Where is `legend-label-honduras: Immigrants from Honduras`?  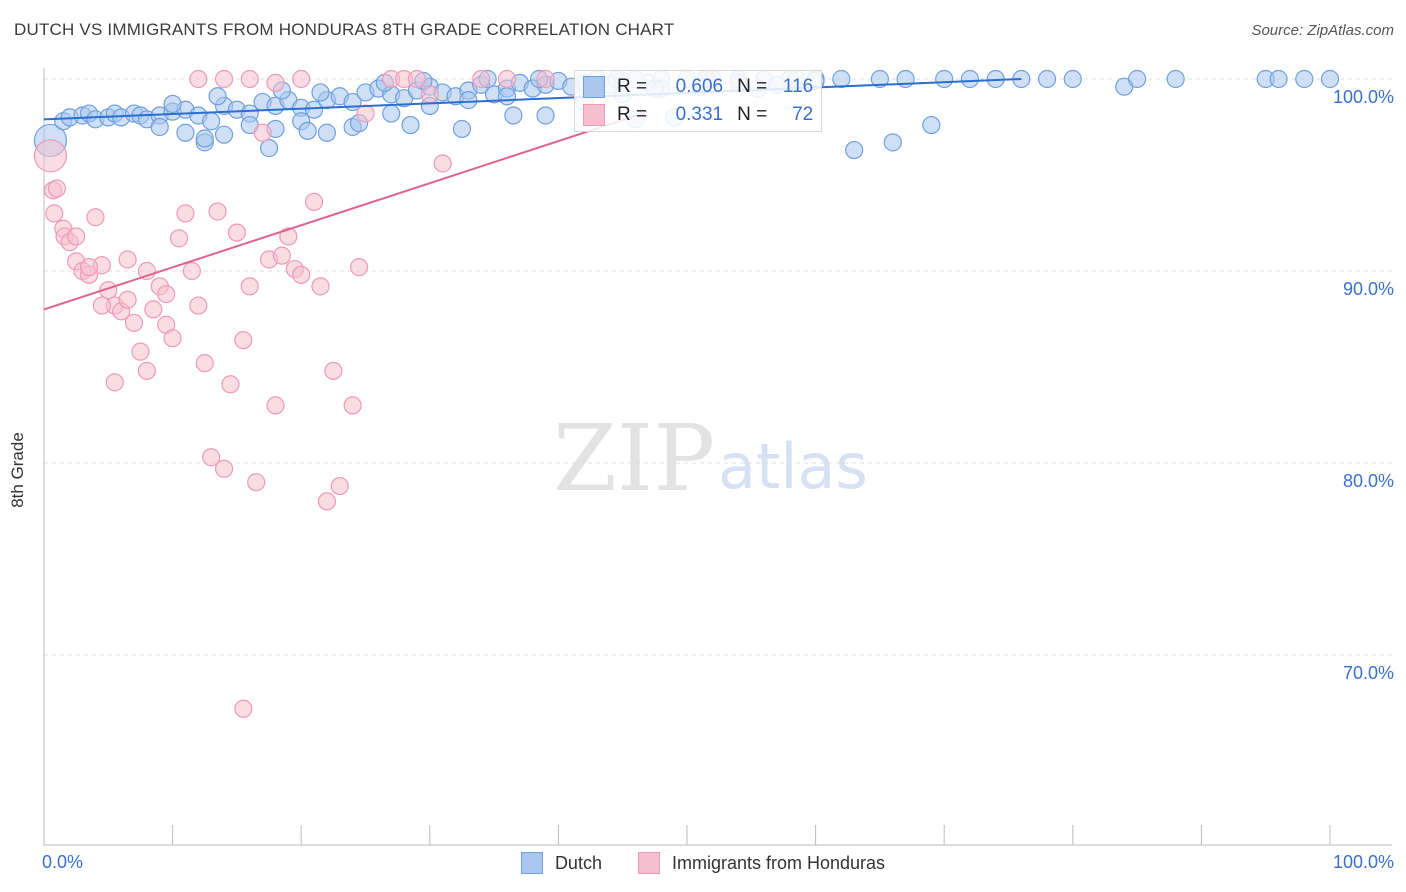 legend-label-honduras: Immigrants from Honduras is located at coordinates (778, 862).